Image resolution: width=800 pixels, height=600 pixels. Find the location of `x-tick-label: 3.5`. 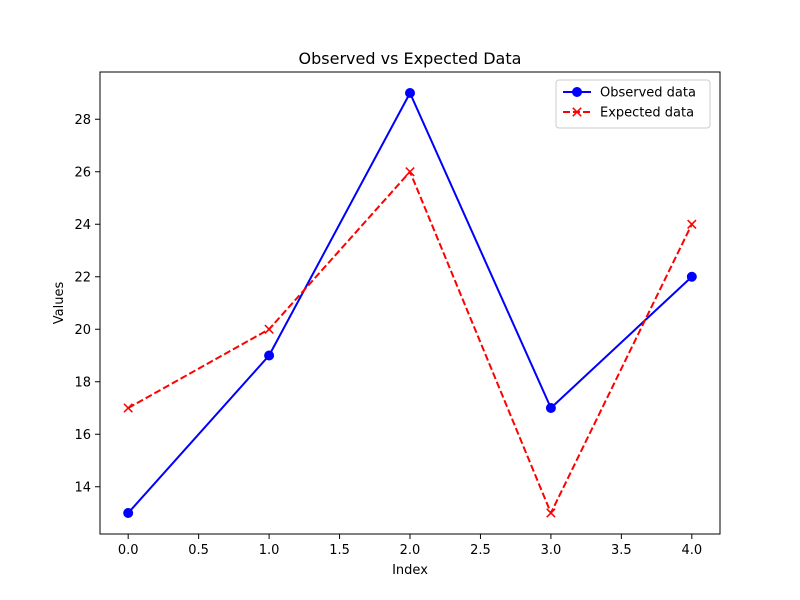

x-tick-label: 3.5 is located at coordinates (621, 550).